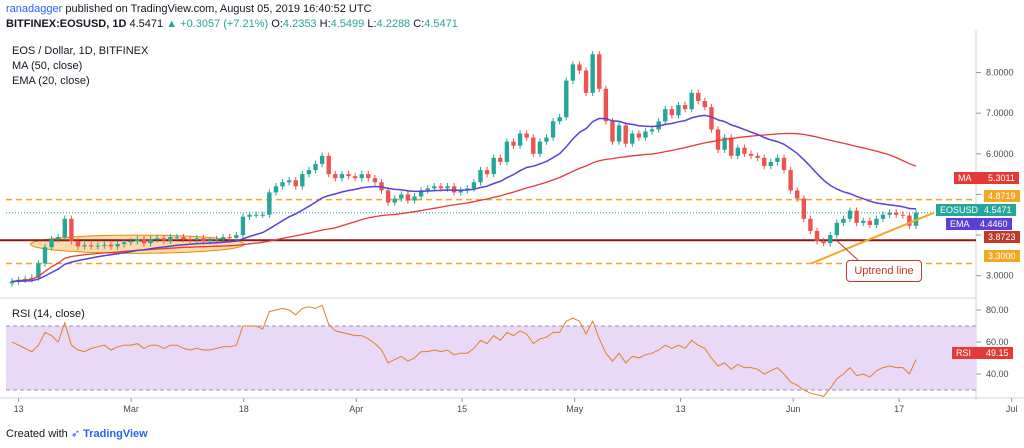 The width and height of the screenshot is (1024, 448). Describe the element at coordinates (964, 353) in the screenshot. I see `rsi-tag-name: RSI` at that location.